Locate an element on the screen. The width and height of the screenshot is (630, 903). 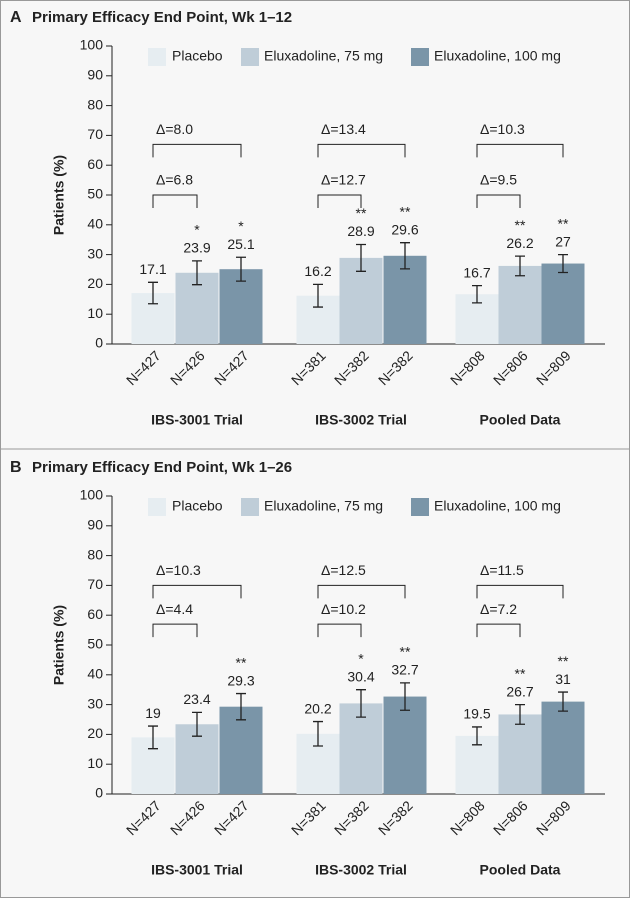
value-label: 19.5 is located at coordinates (476, 714).